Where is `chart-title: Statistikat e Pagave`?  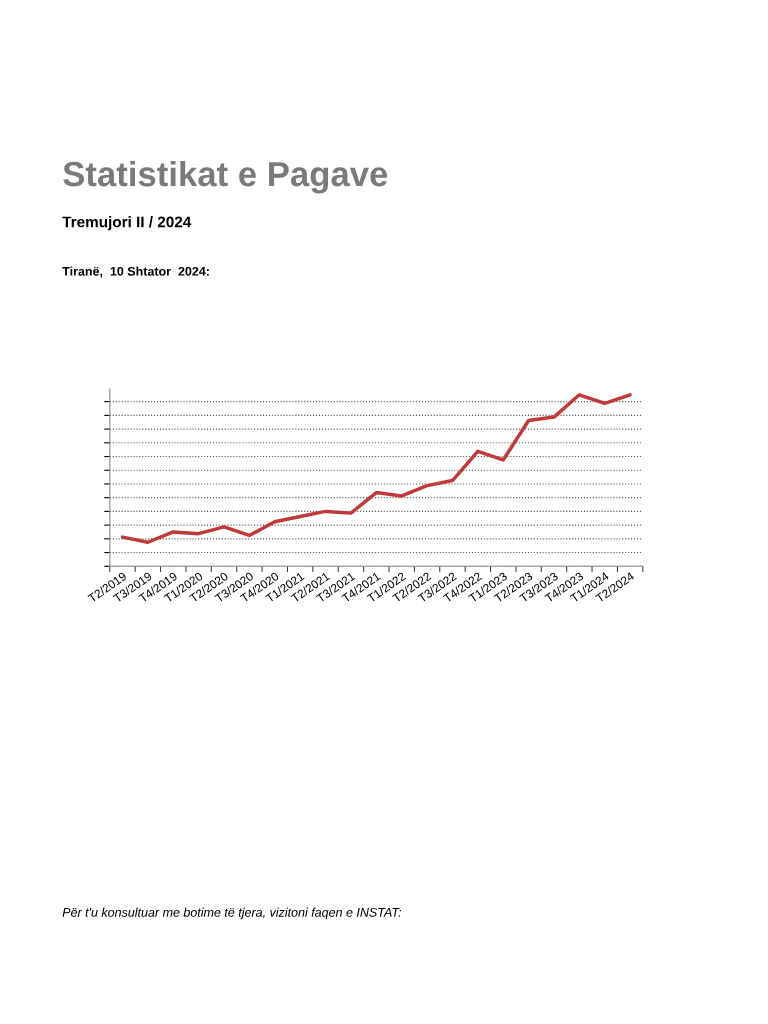 chart-title: Statistikat e Pagave is located at coordinates (225, 177).